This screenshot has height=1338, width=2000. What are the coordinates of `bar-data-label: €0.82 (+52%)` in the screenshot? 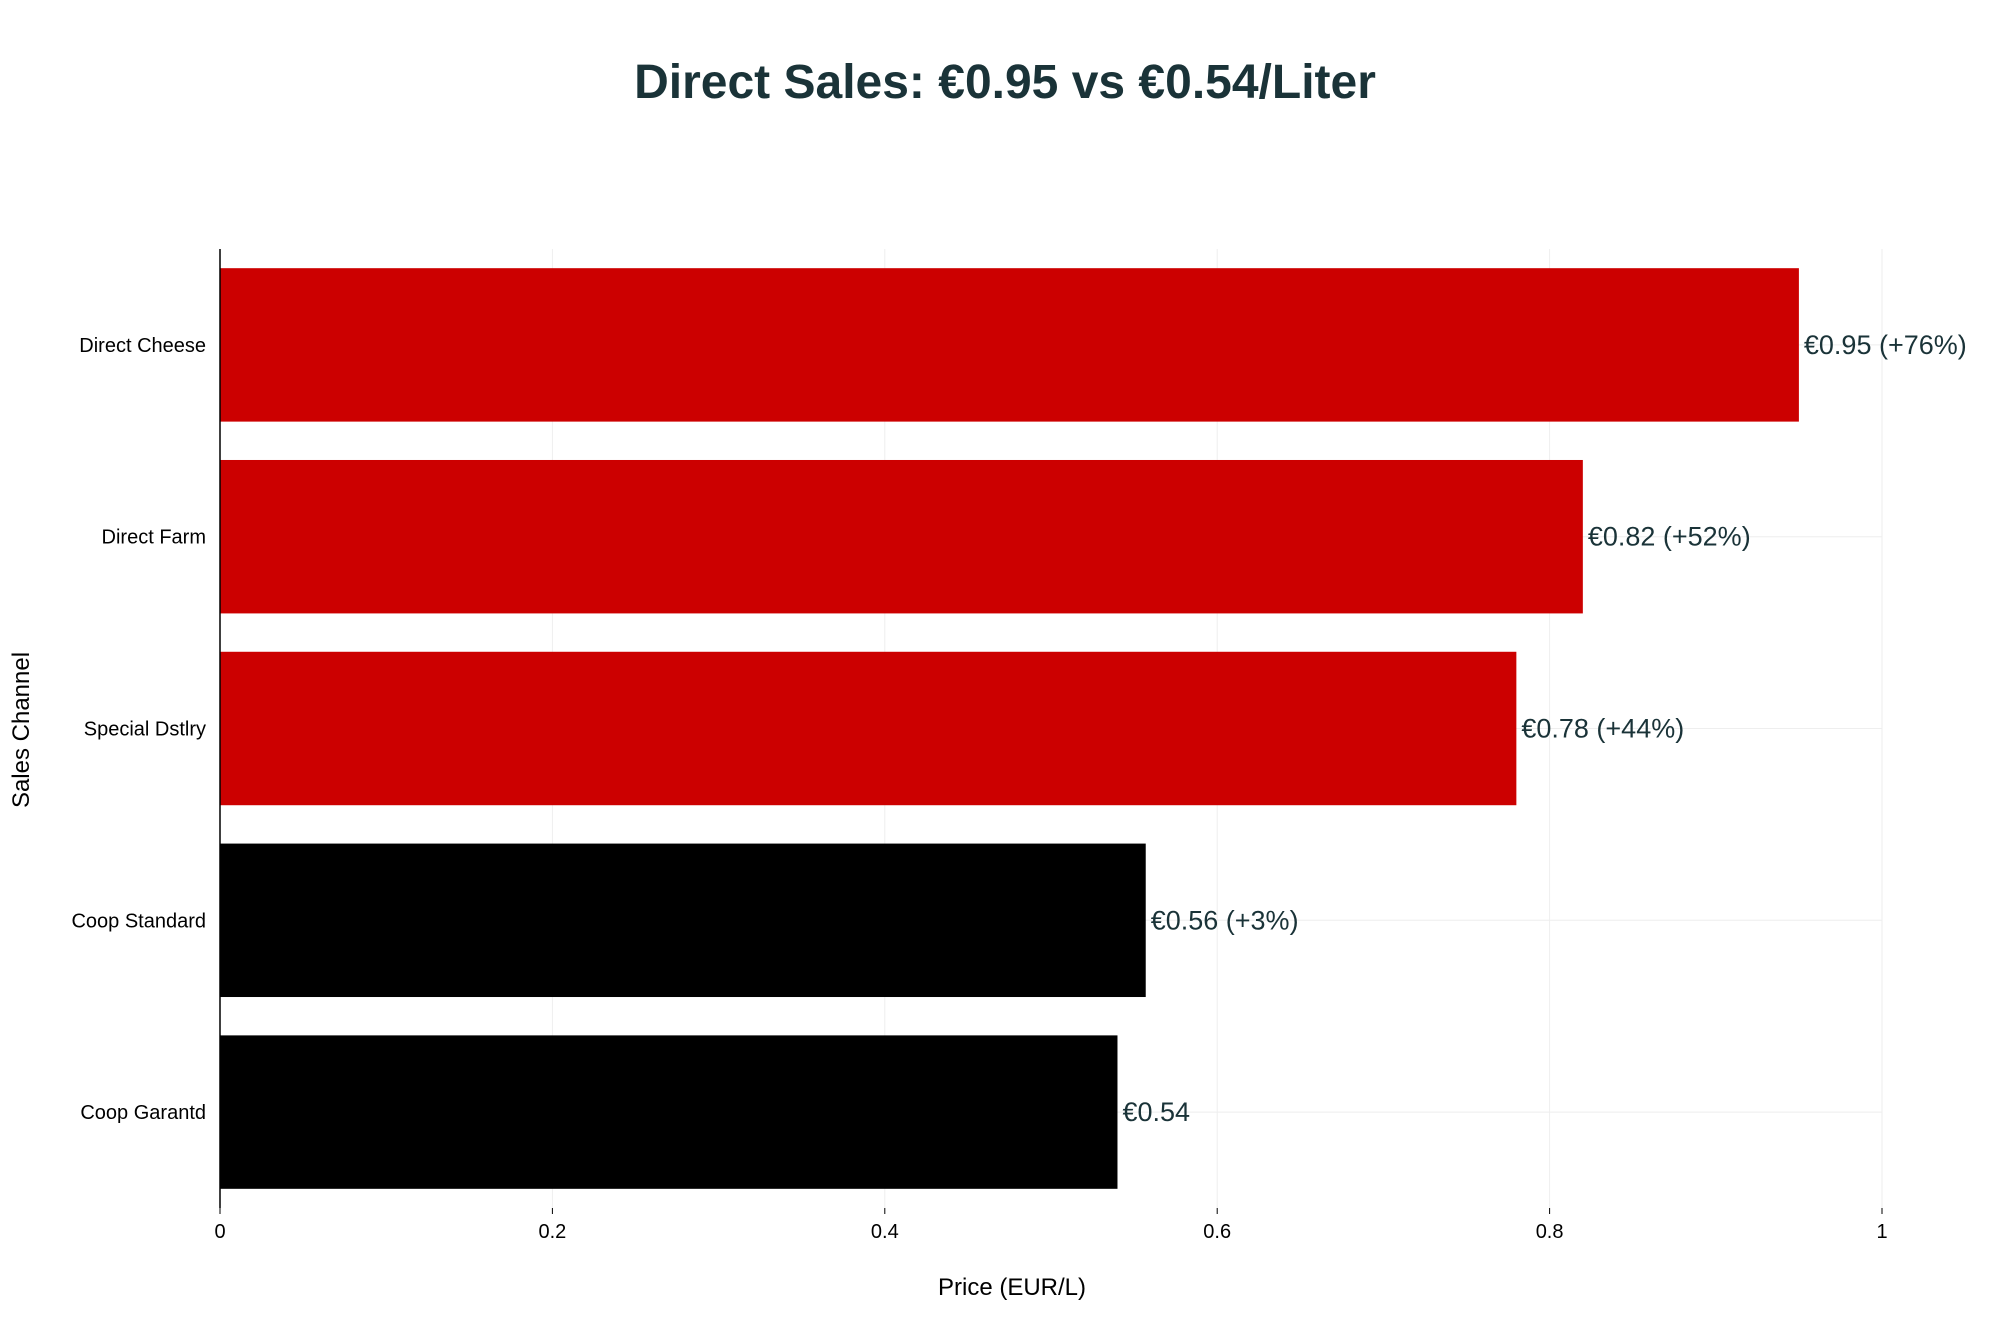 It's located at (1669, 537).